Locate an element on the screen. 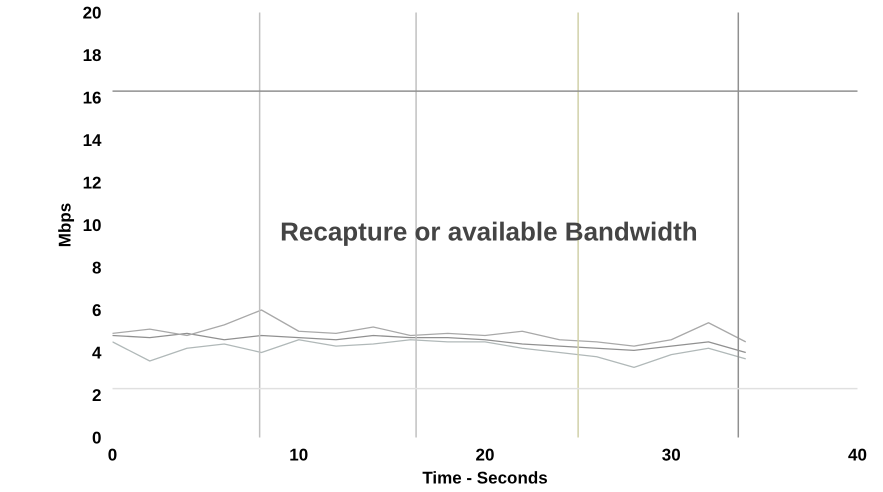  y-tick-label: 16 is located at coordinates (92, 98).